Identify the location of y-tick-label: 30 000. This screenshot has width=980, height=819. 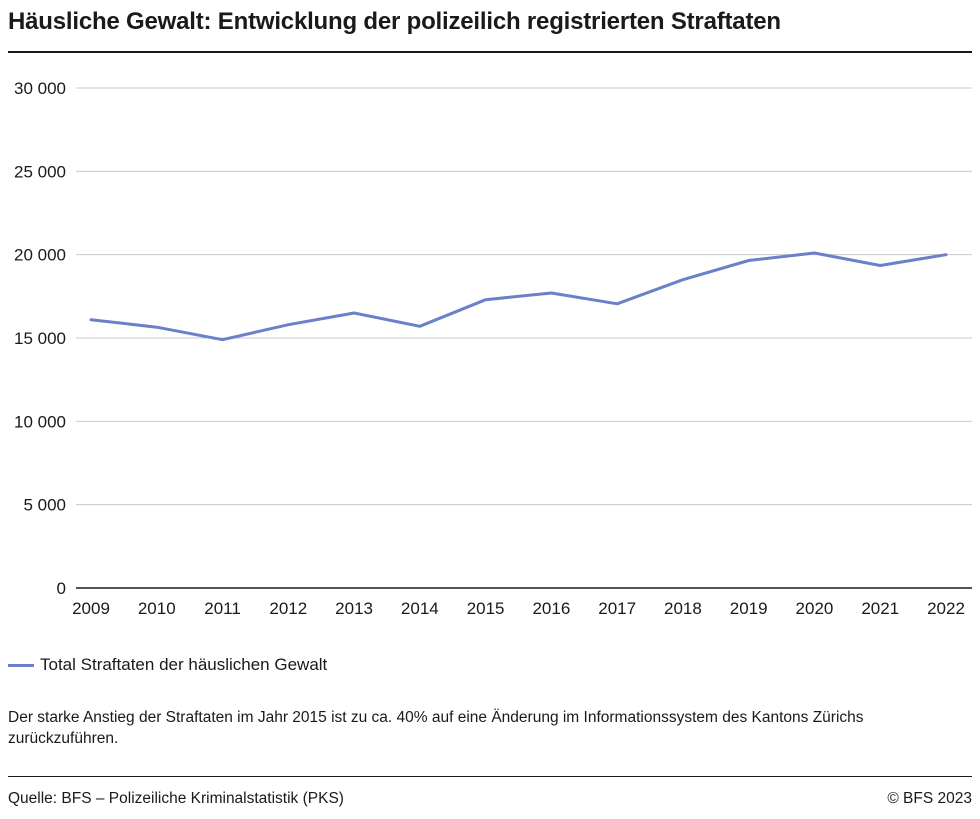
(40, 88).